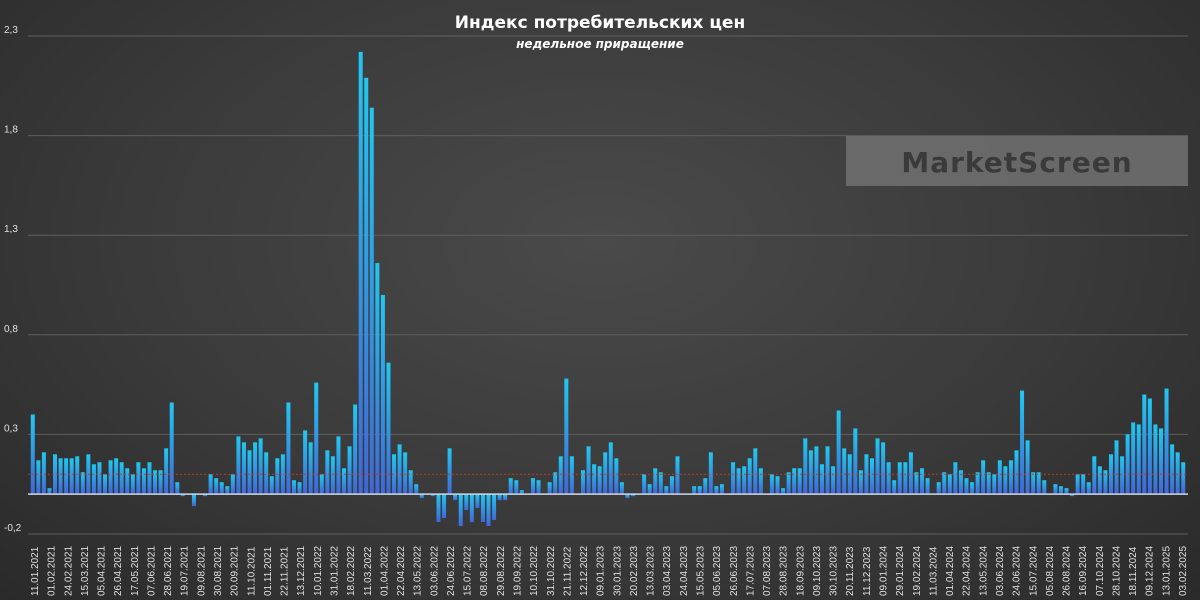  Describe the element at coordinates (301, 571) in the screenshot. I see `x-tick-label: 13.12.2021` at that location.